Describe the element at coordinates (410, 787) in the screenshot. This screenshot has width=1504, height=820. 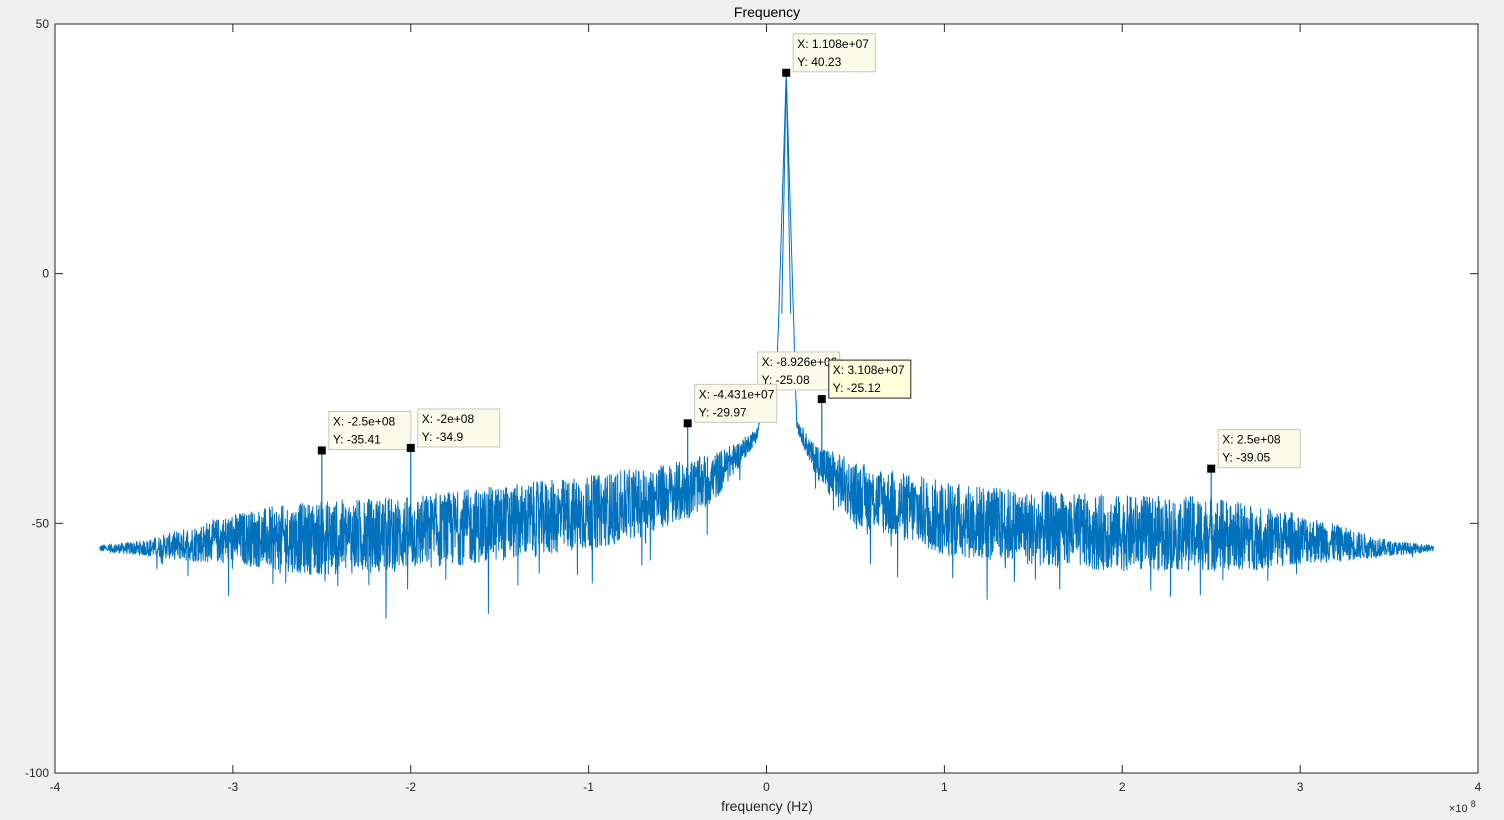
I see `x-tick-label: -2` at that location.